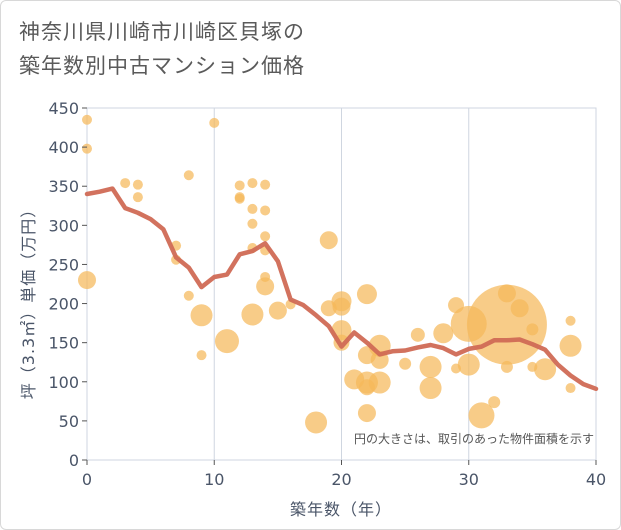 Image resolution: width=621 pixels, height=530 pixels. I want to click on y-tick-label: 100, so click(63, 382).